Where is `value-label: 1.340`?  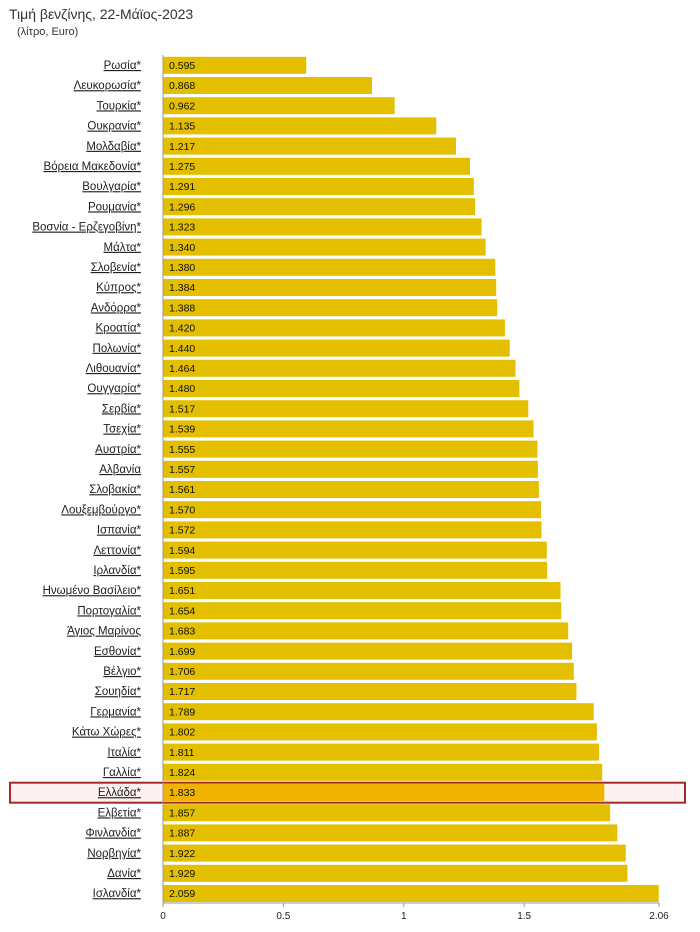
value-label: 1.340 is located at coordinates (182, 248).